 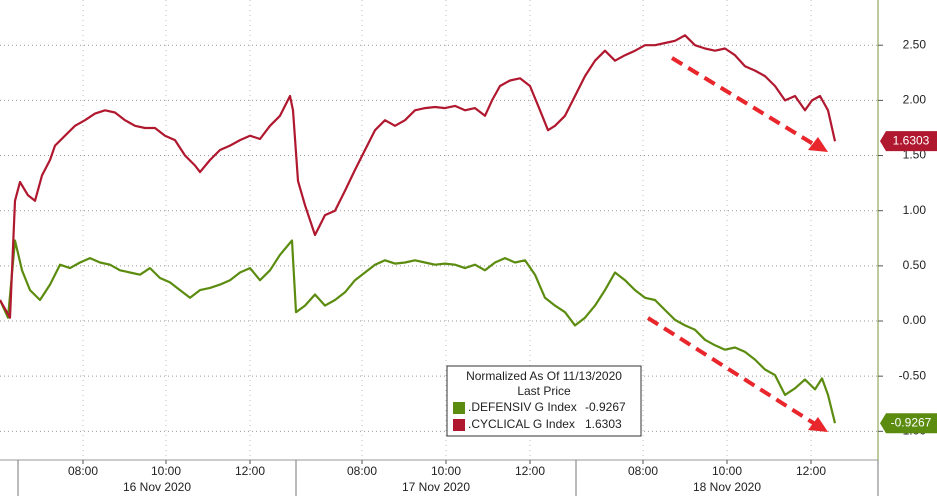 What do you see at coordinates (911, 140) in the screenshot?
I see `last-value-label: 1.6303` at bounding box center [911, 140].